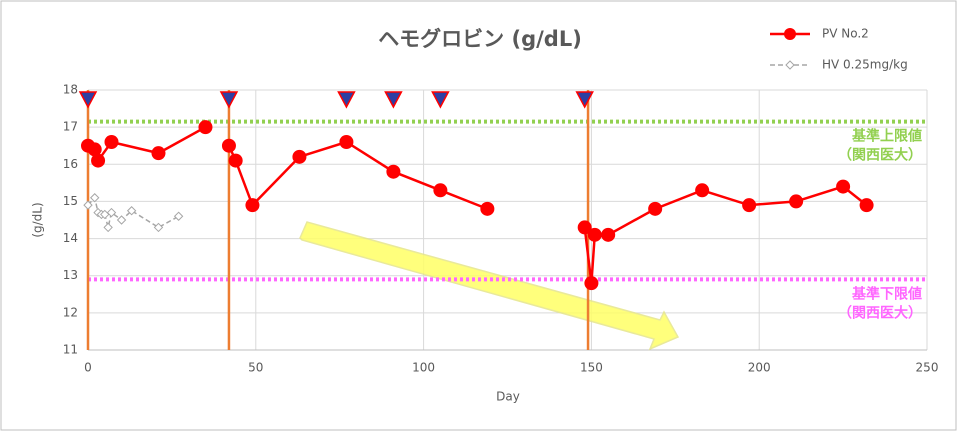 This screenshot has height=436, width=958. Describe the element at coordinates (865, 65) in the screenshot. I see `legend-label: HV 0.25mg/kg` at that location.